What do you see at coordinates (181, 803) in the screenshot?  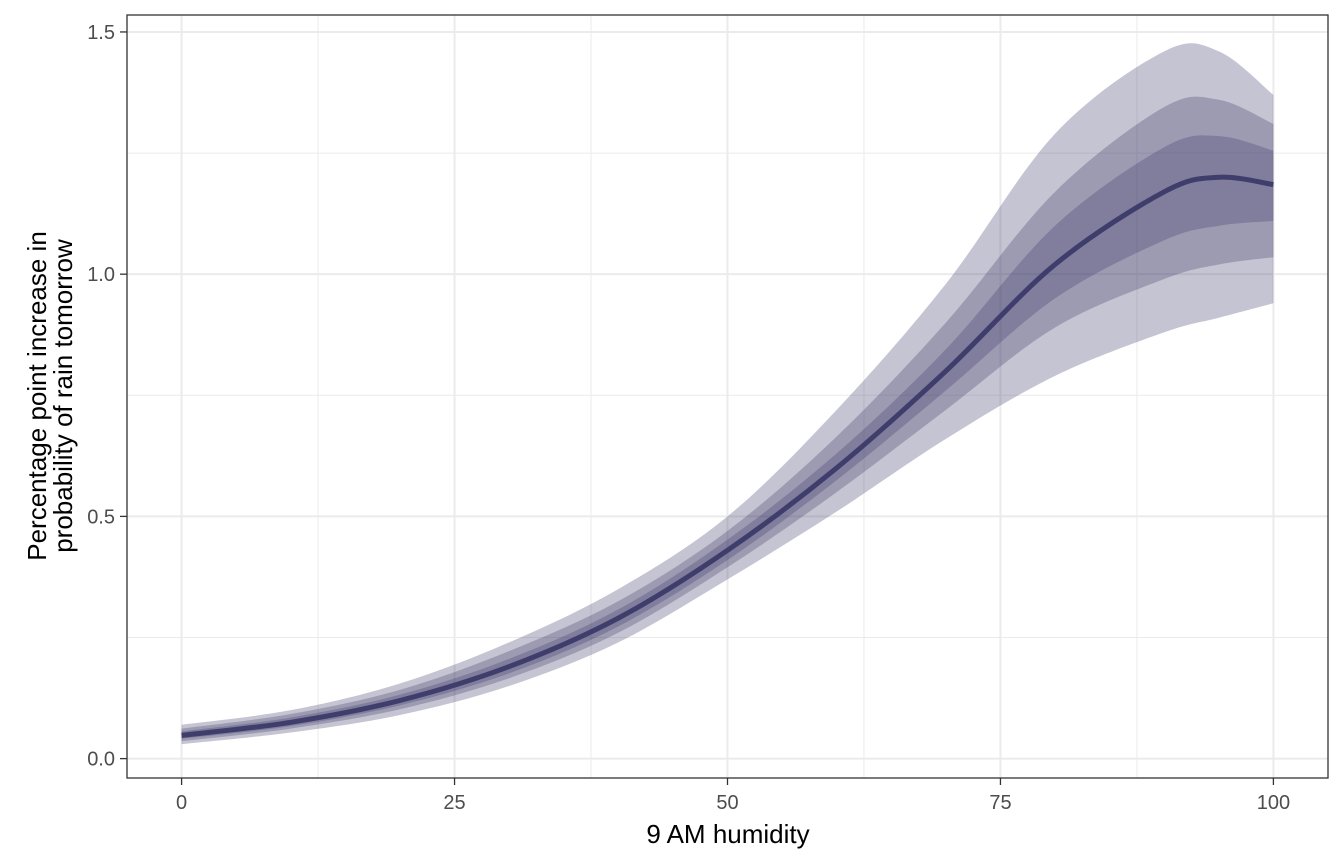 I see `x-tick-label: 0` at bounding box center [181, 803].